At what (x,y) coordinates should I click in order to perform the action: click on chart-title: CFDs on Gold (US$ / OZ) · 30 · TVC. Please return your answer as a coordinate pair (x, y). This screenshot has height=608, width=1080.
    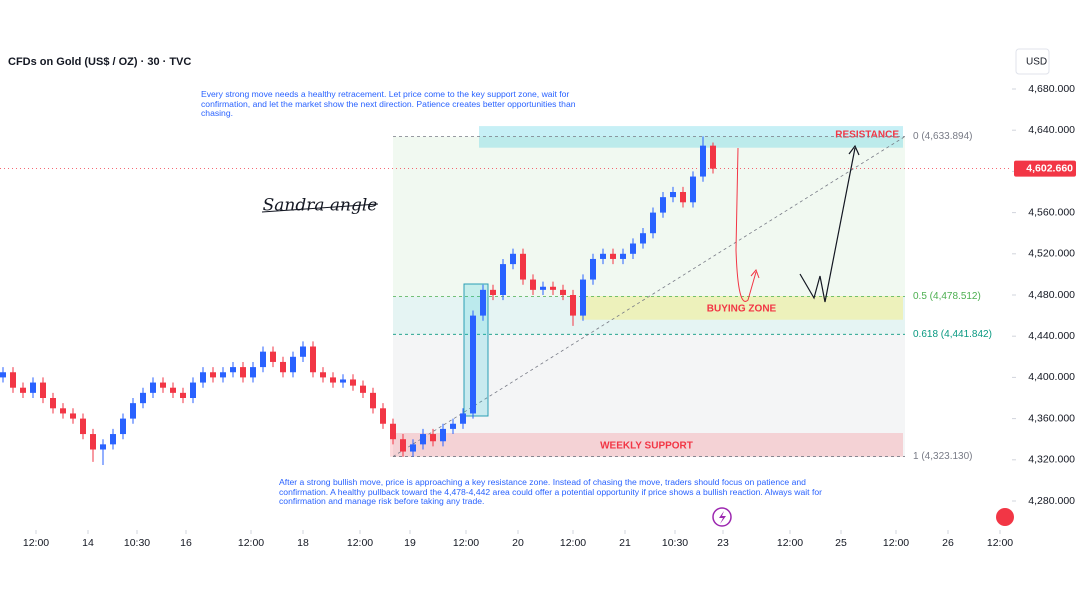
    Looking at the image, I should click on (99, 62).